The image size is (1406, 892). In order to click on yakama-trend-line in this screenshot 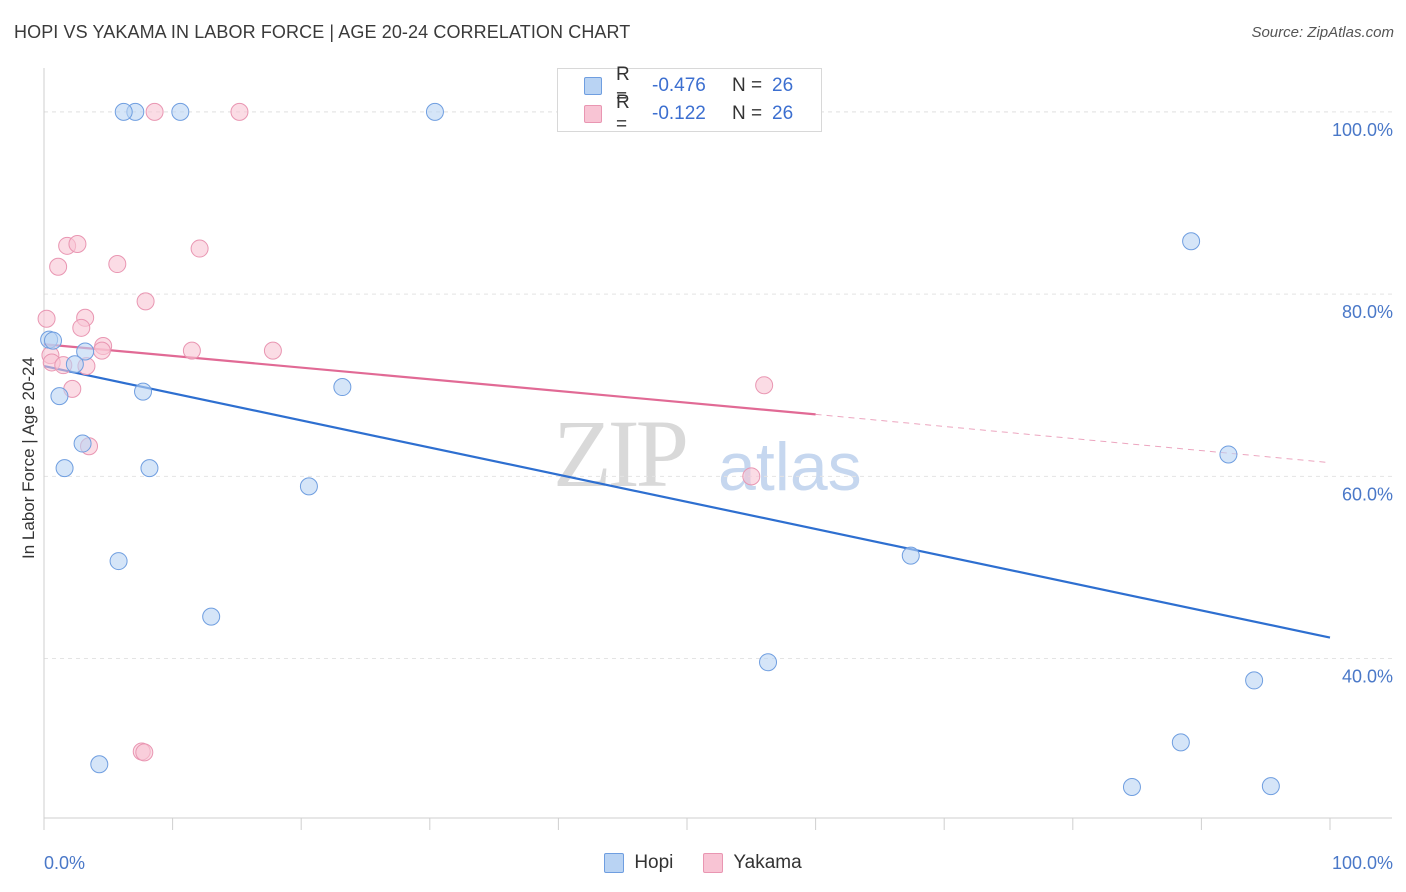, I will do `click(429, 379)`.